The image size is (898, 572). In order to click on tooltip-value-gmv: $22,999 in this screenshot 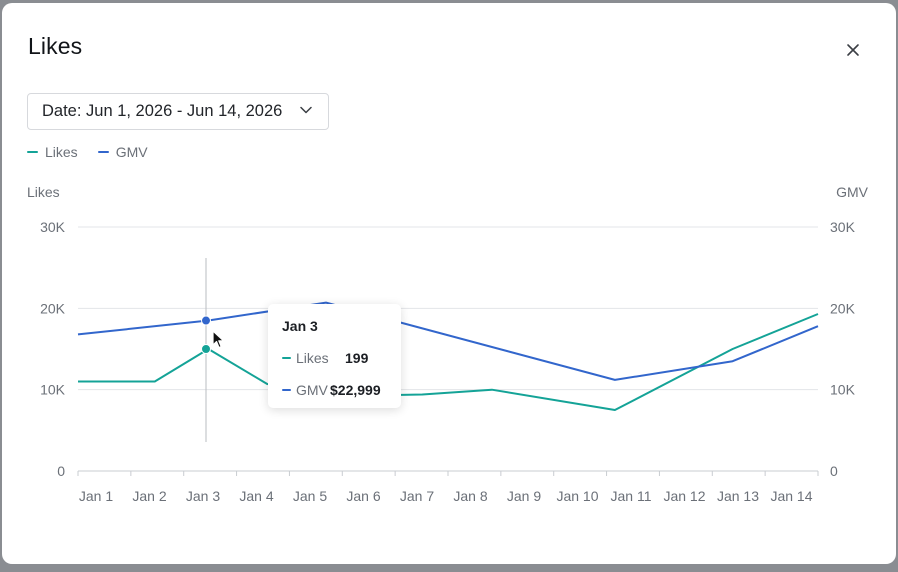, I will do `click(355, 390)`.